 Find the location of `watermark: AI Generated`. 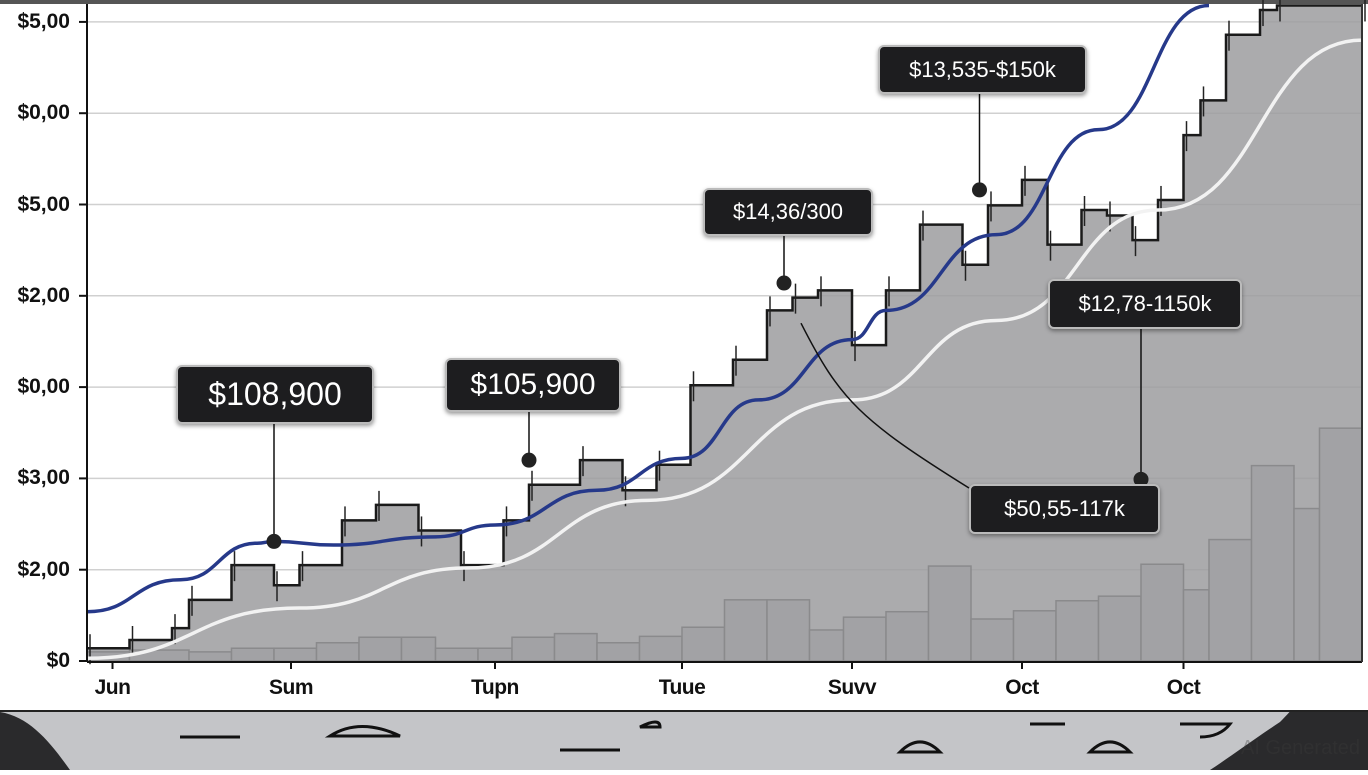

watermark: AI Generated is located at coordinates (1300, 748).